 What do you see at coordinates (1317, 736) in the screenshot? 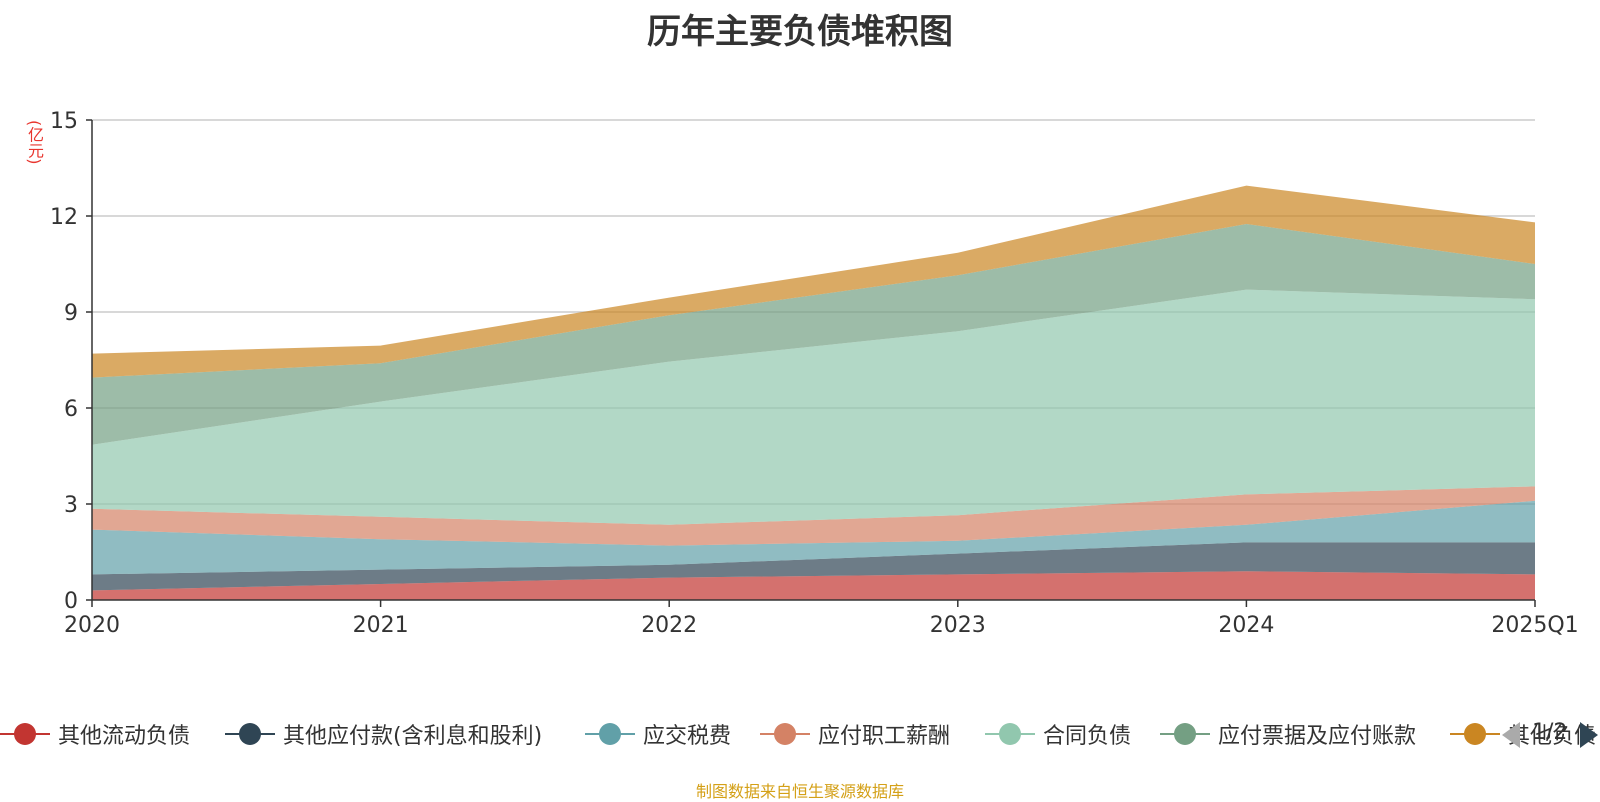
I see `legend-label: 应付票据及应付账款` at bounding box center [1317, 736].